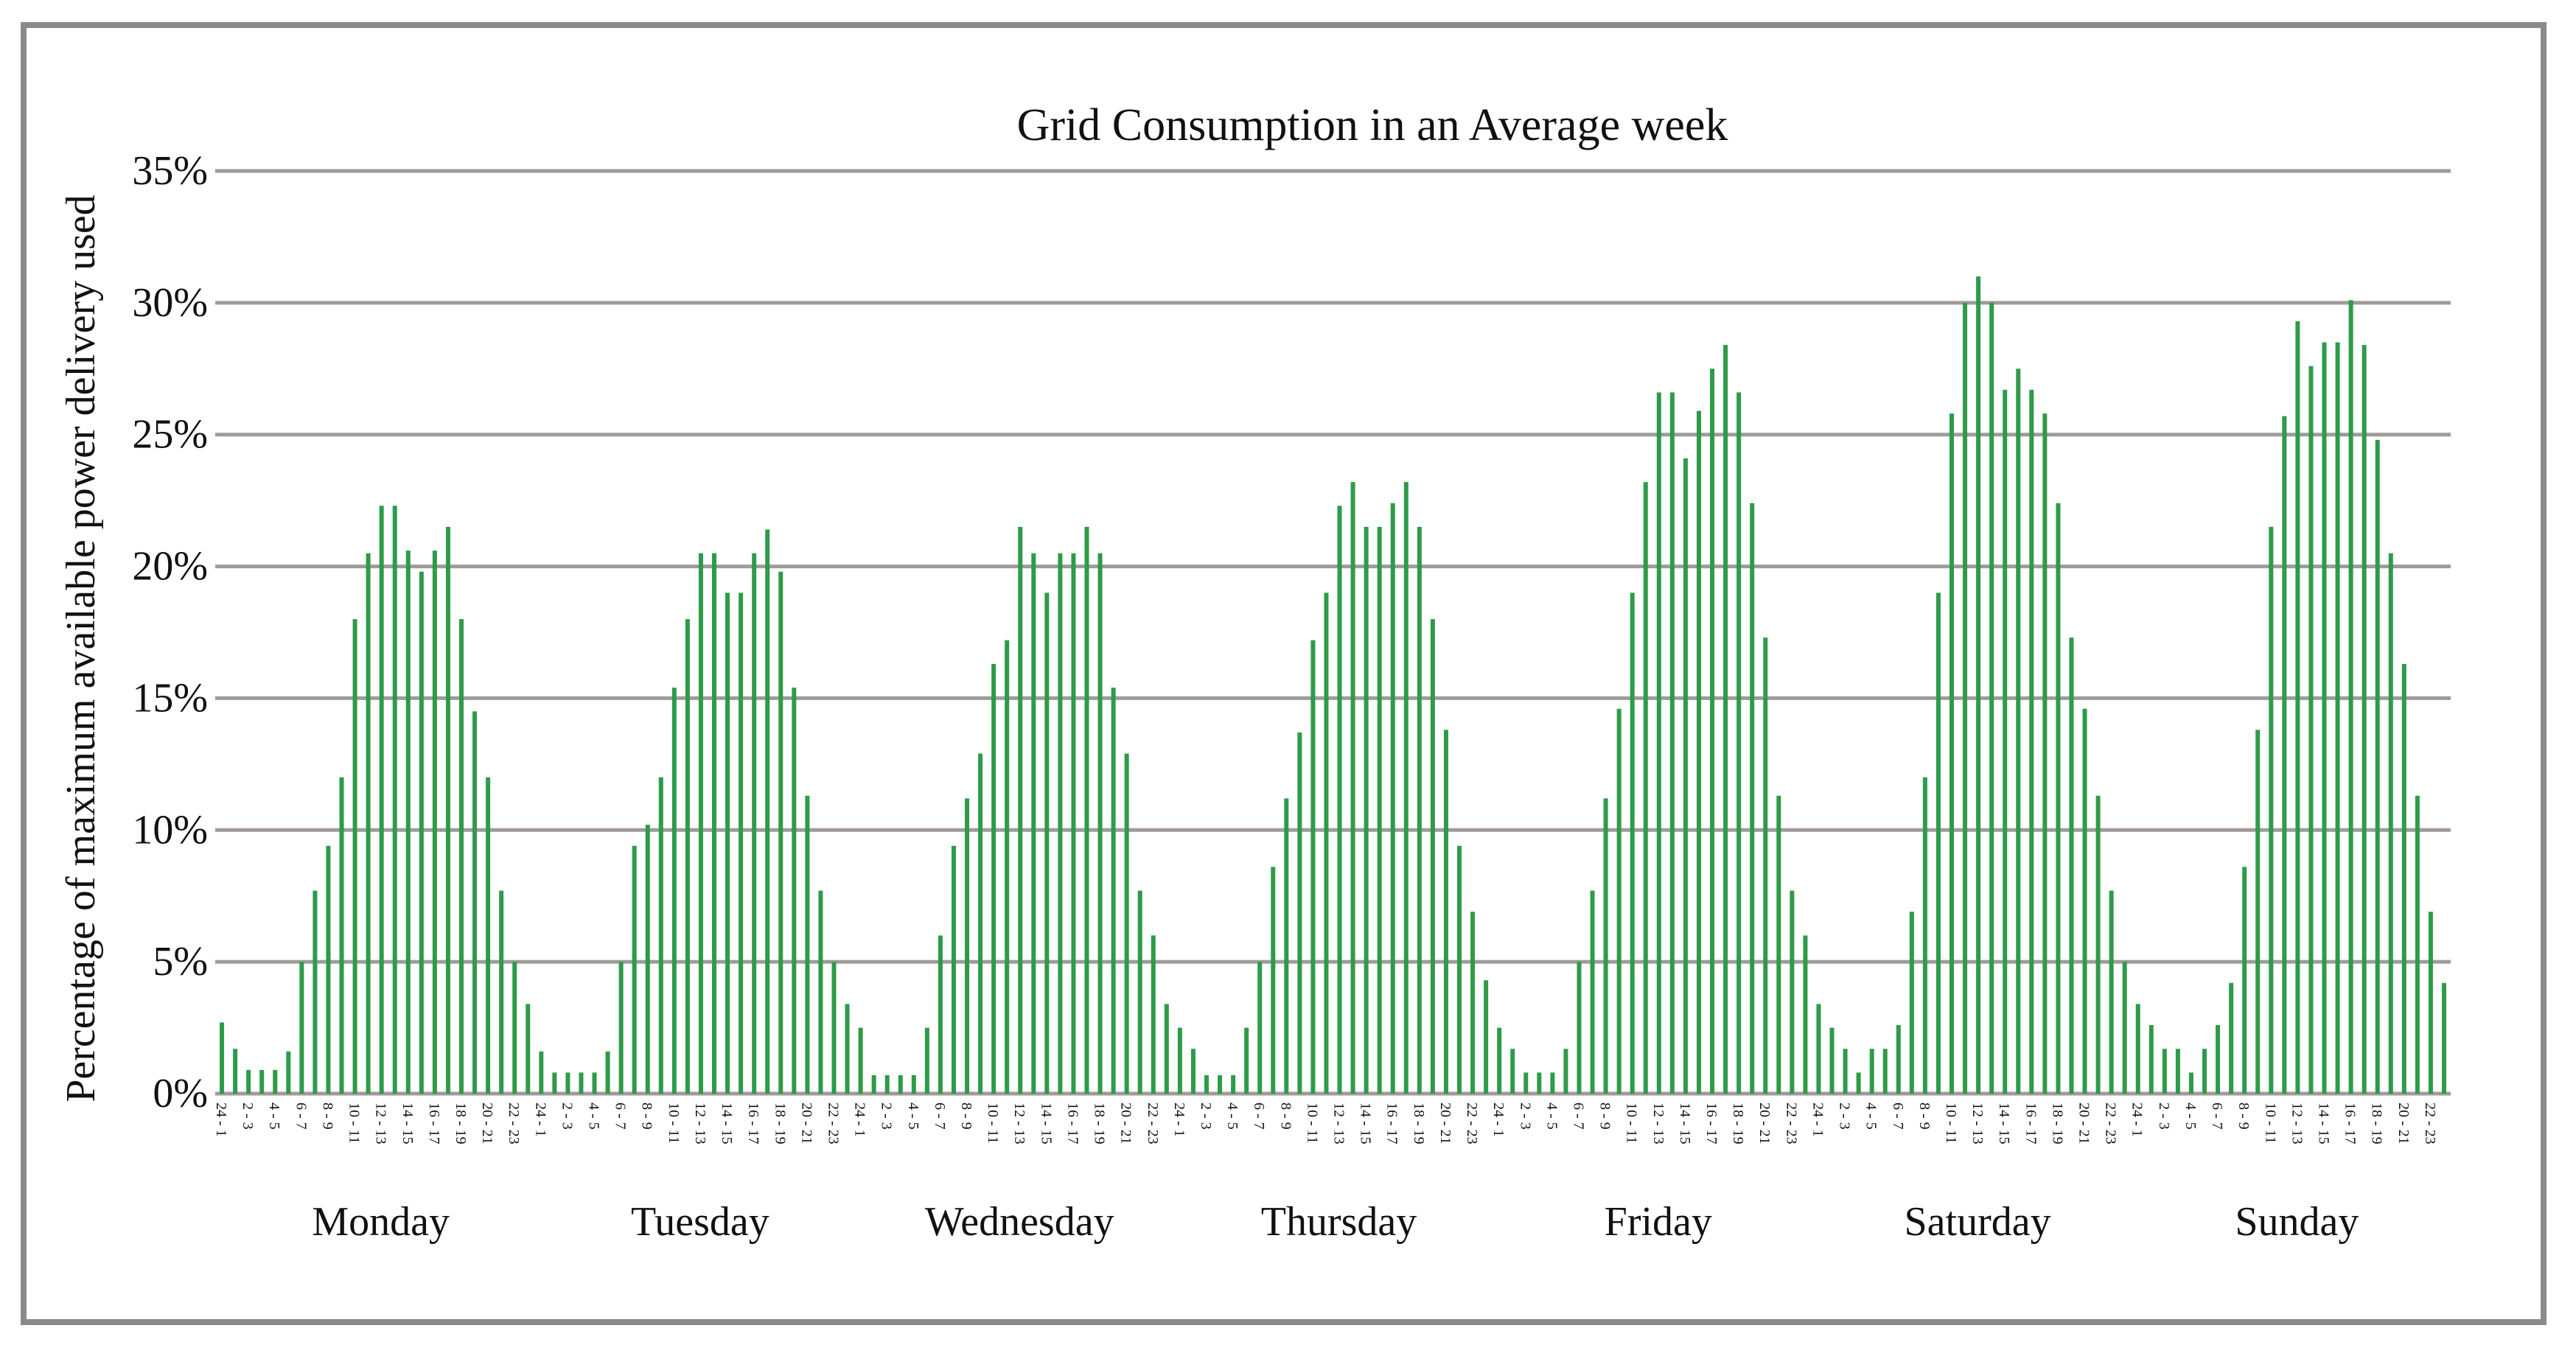 This screenshot has width=2576, height=1356. Describe the element at coordinates (170, 698) in the screenshot. I see `y-tick-label: 15%` at that location.